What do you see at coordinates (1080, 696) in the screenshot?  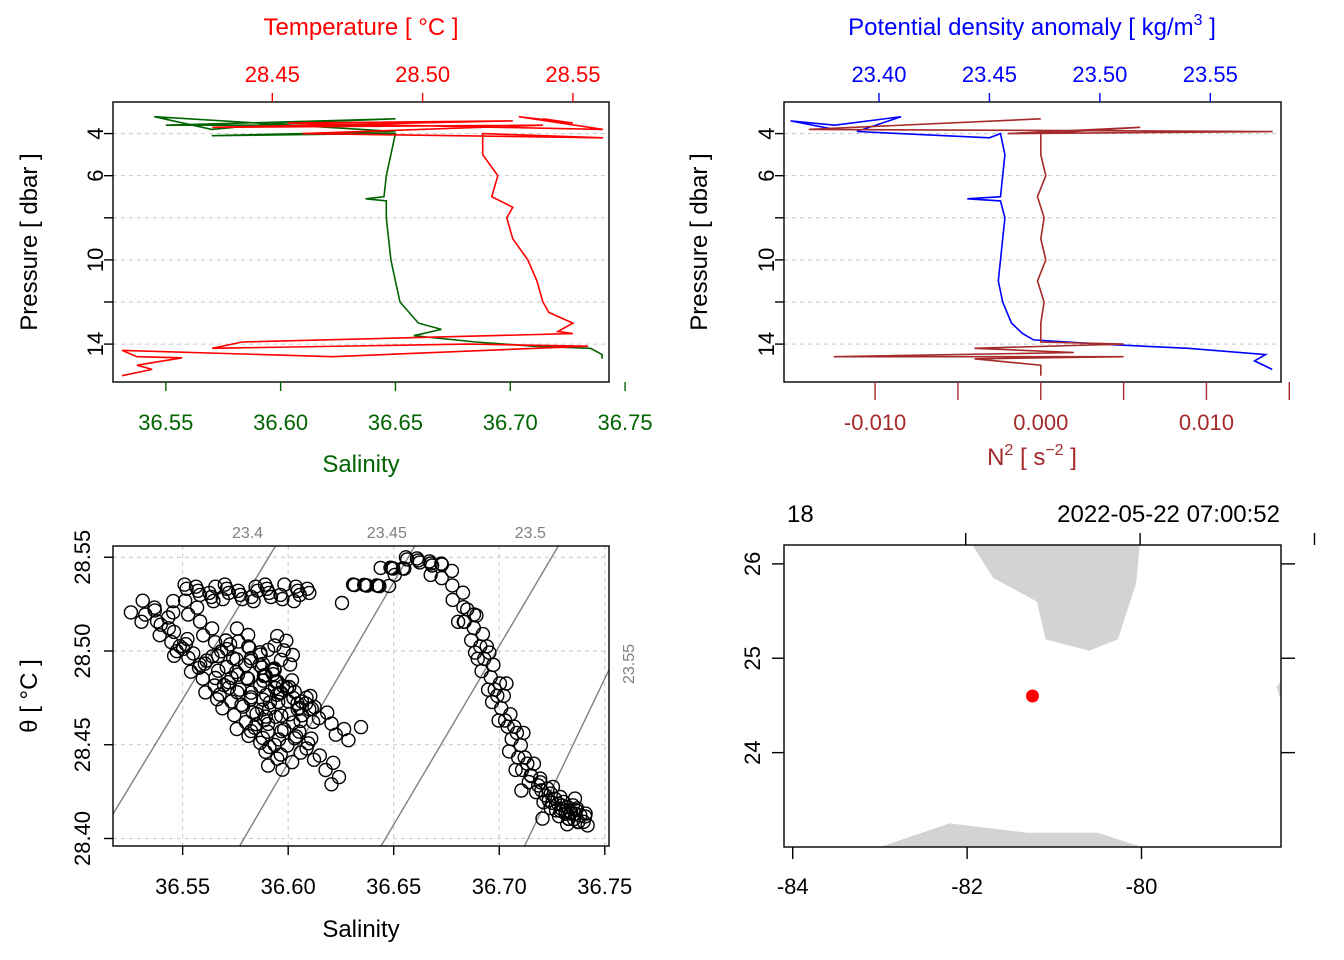 I see `p4-land` at bounding box center [1080, 696].